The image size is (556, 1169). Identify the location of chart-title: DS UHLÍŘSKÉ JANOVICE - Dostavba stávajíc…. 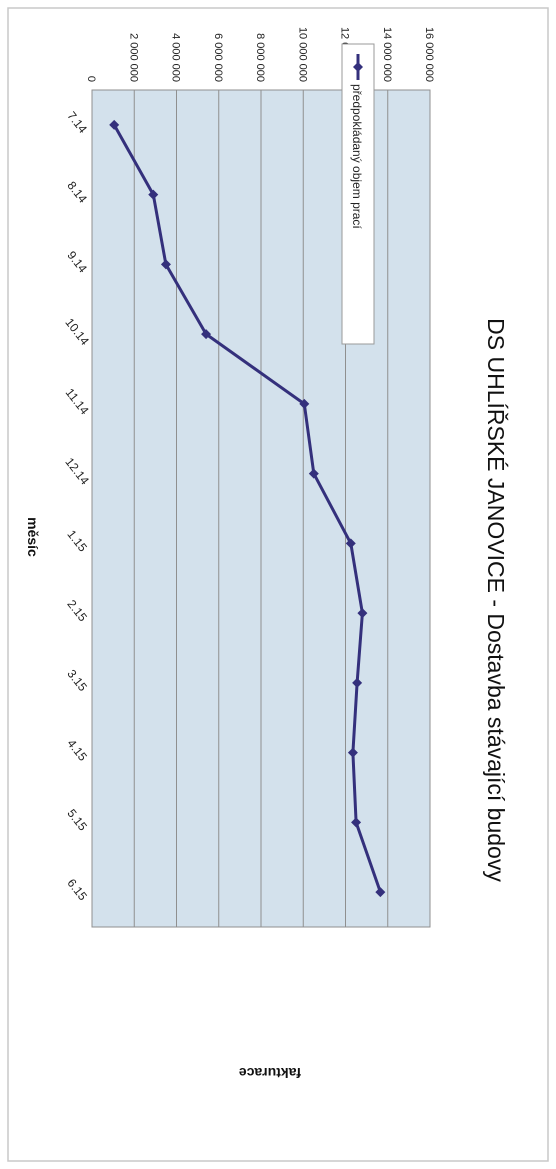
(496, 600).